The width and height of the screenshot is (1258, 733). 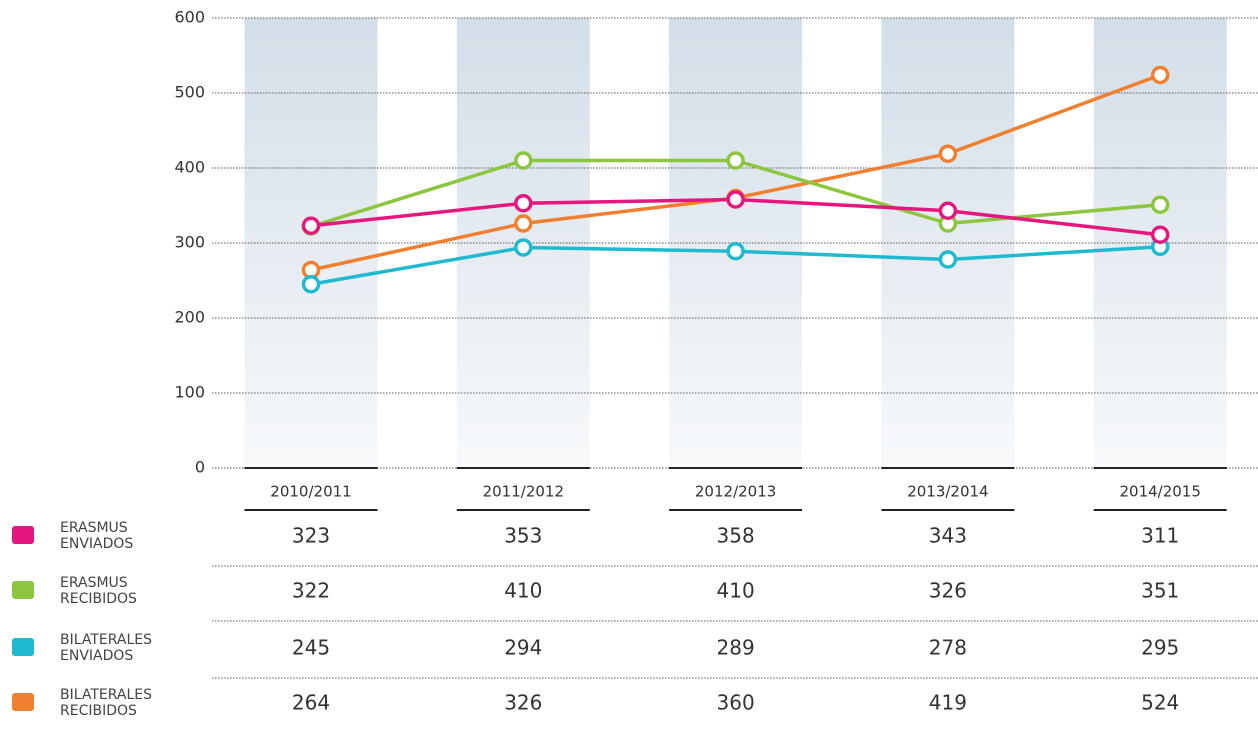 I want to click on table-value: 294, so click(x=523, y=648).